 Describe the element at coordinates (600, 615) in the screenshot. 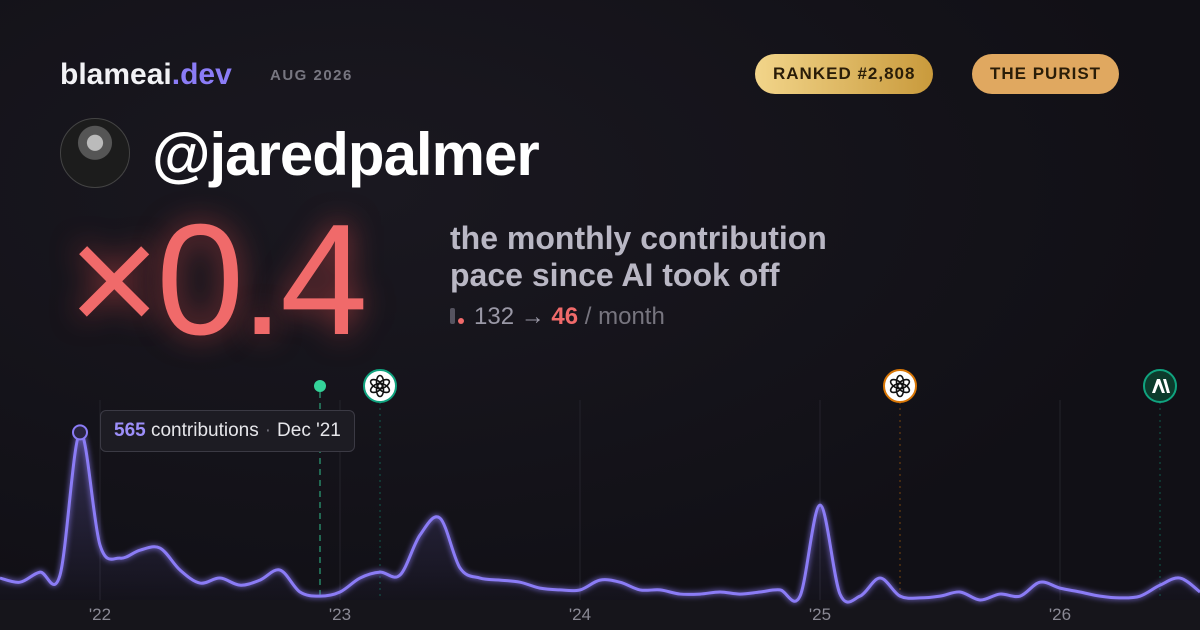

I see `x-axis-band` at that location.